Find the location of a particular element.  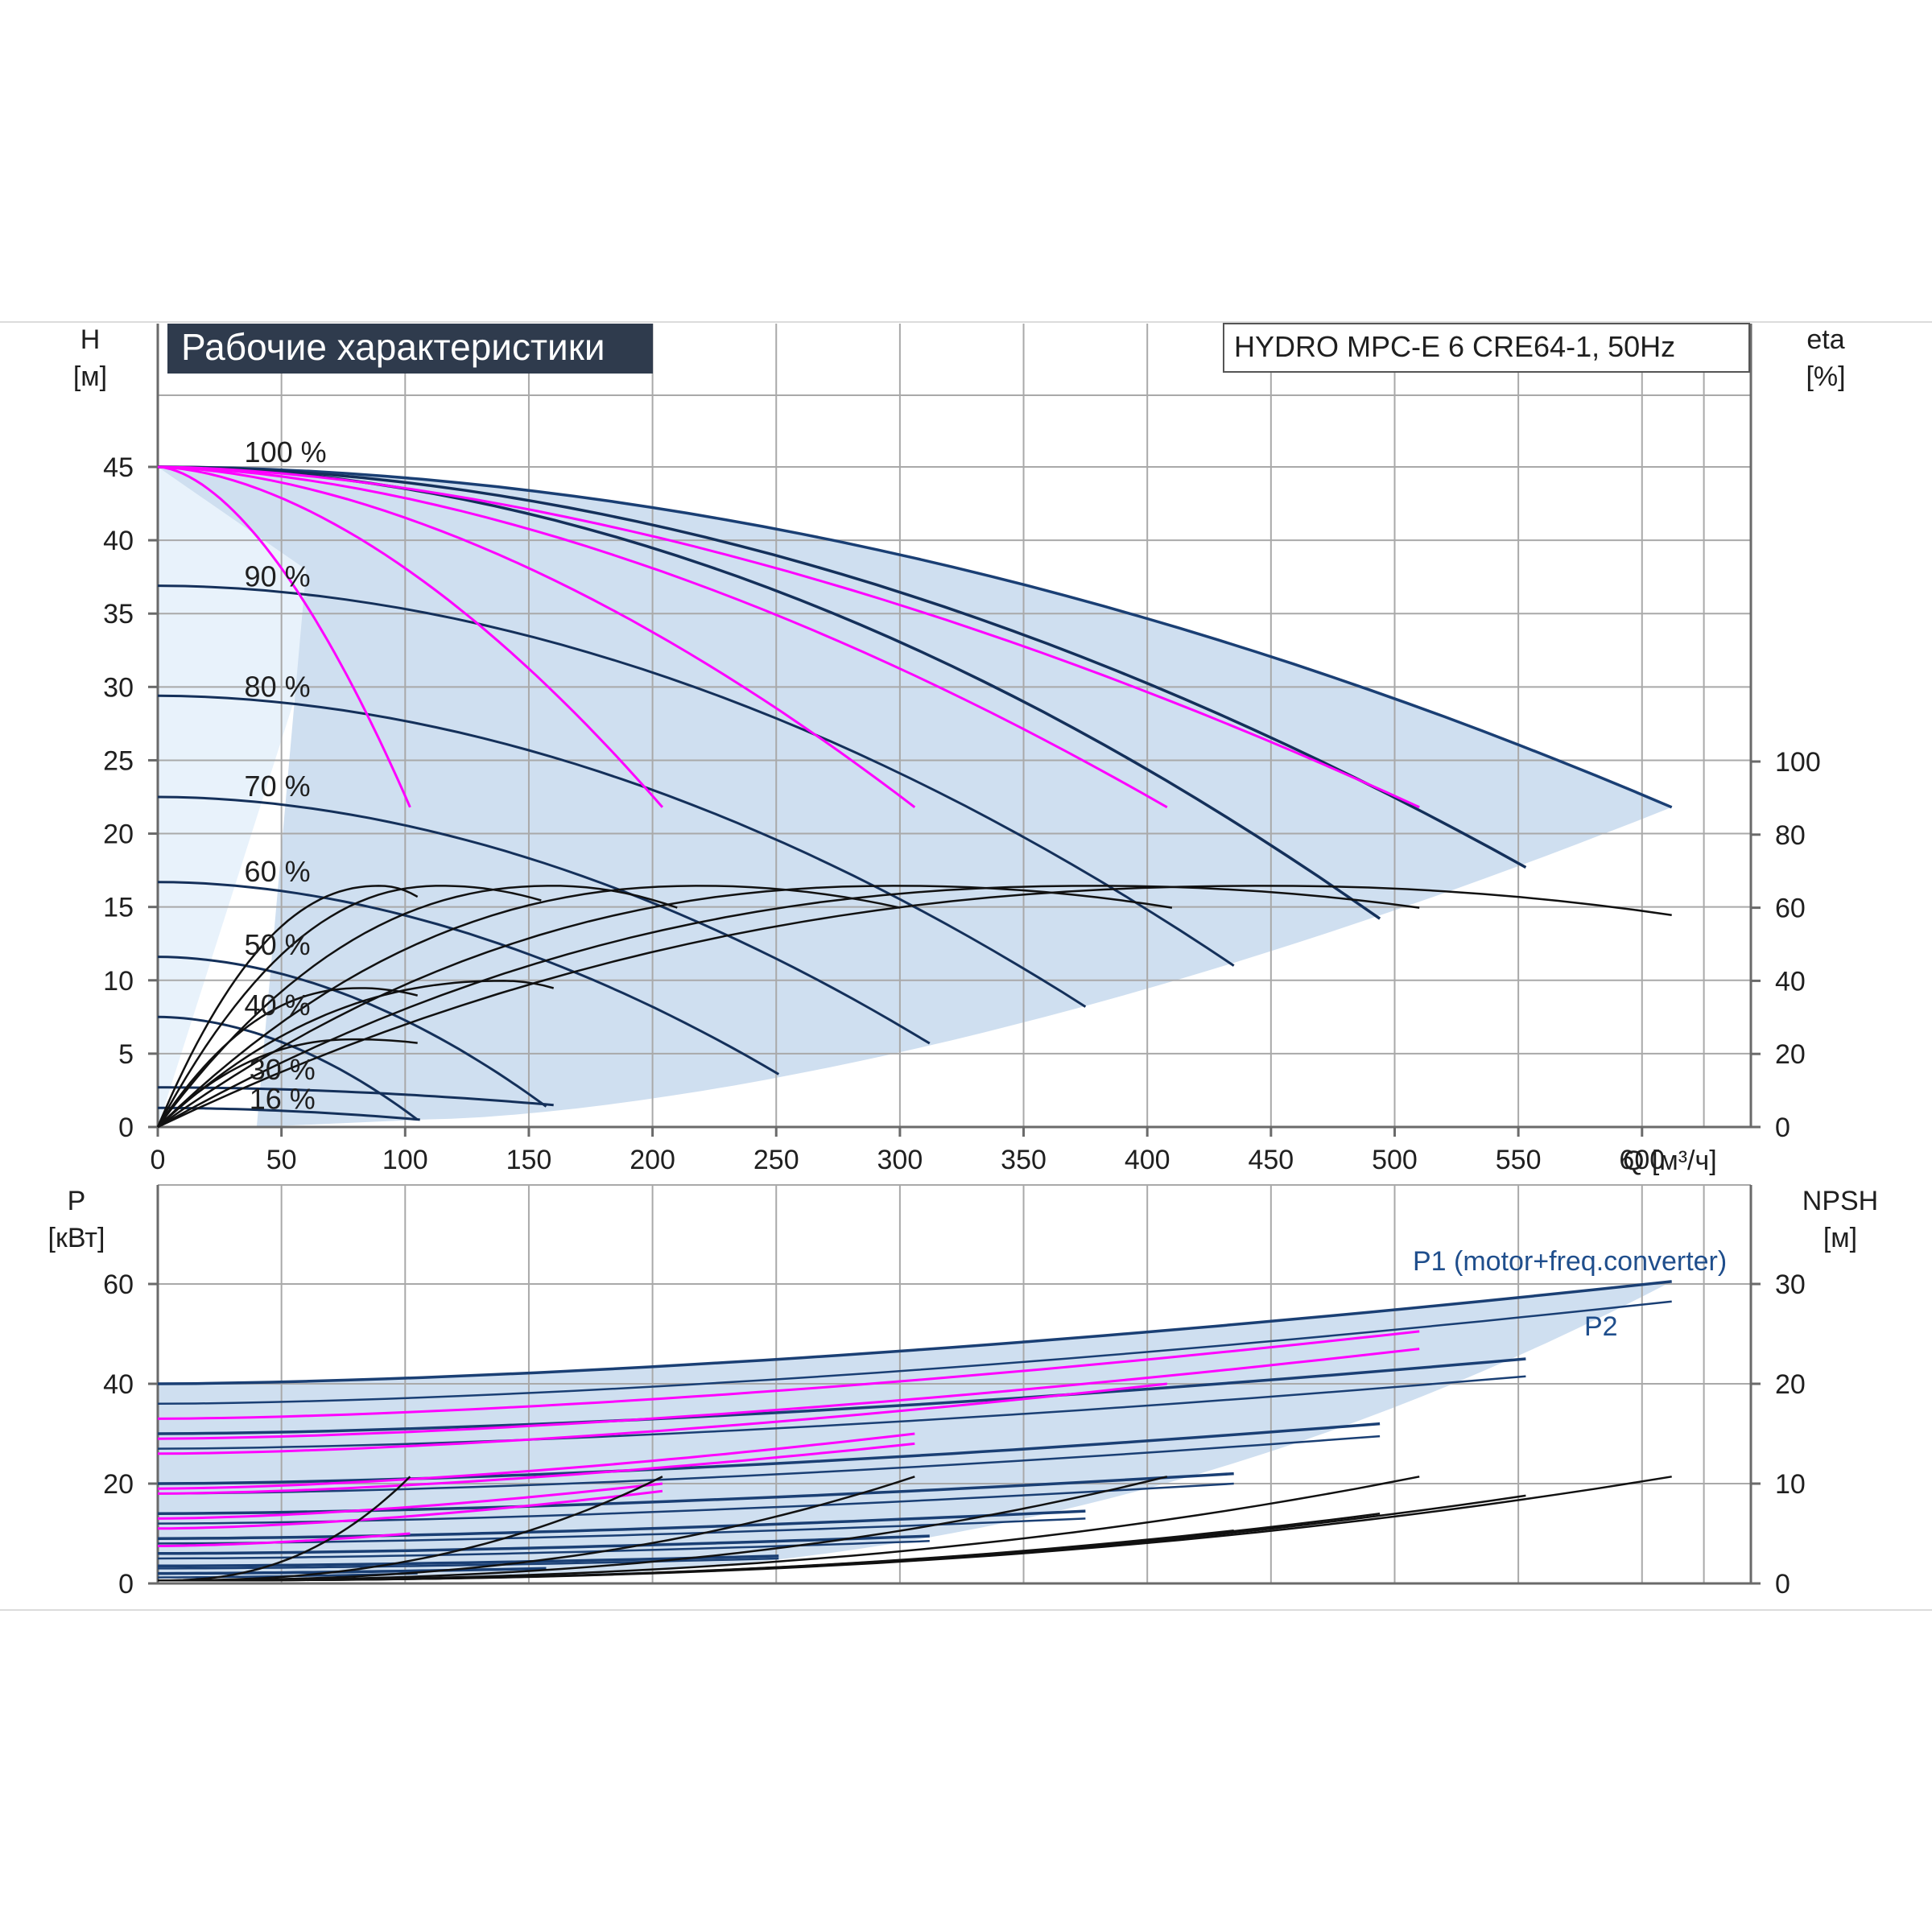

power-tick-label: 40 is located at coordinates (118, 1384).